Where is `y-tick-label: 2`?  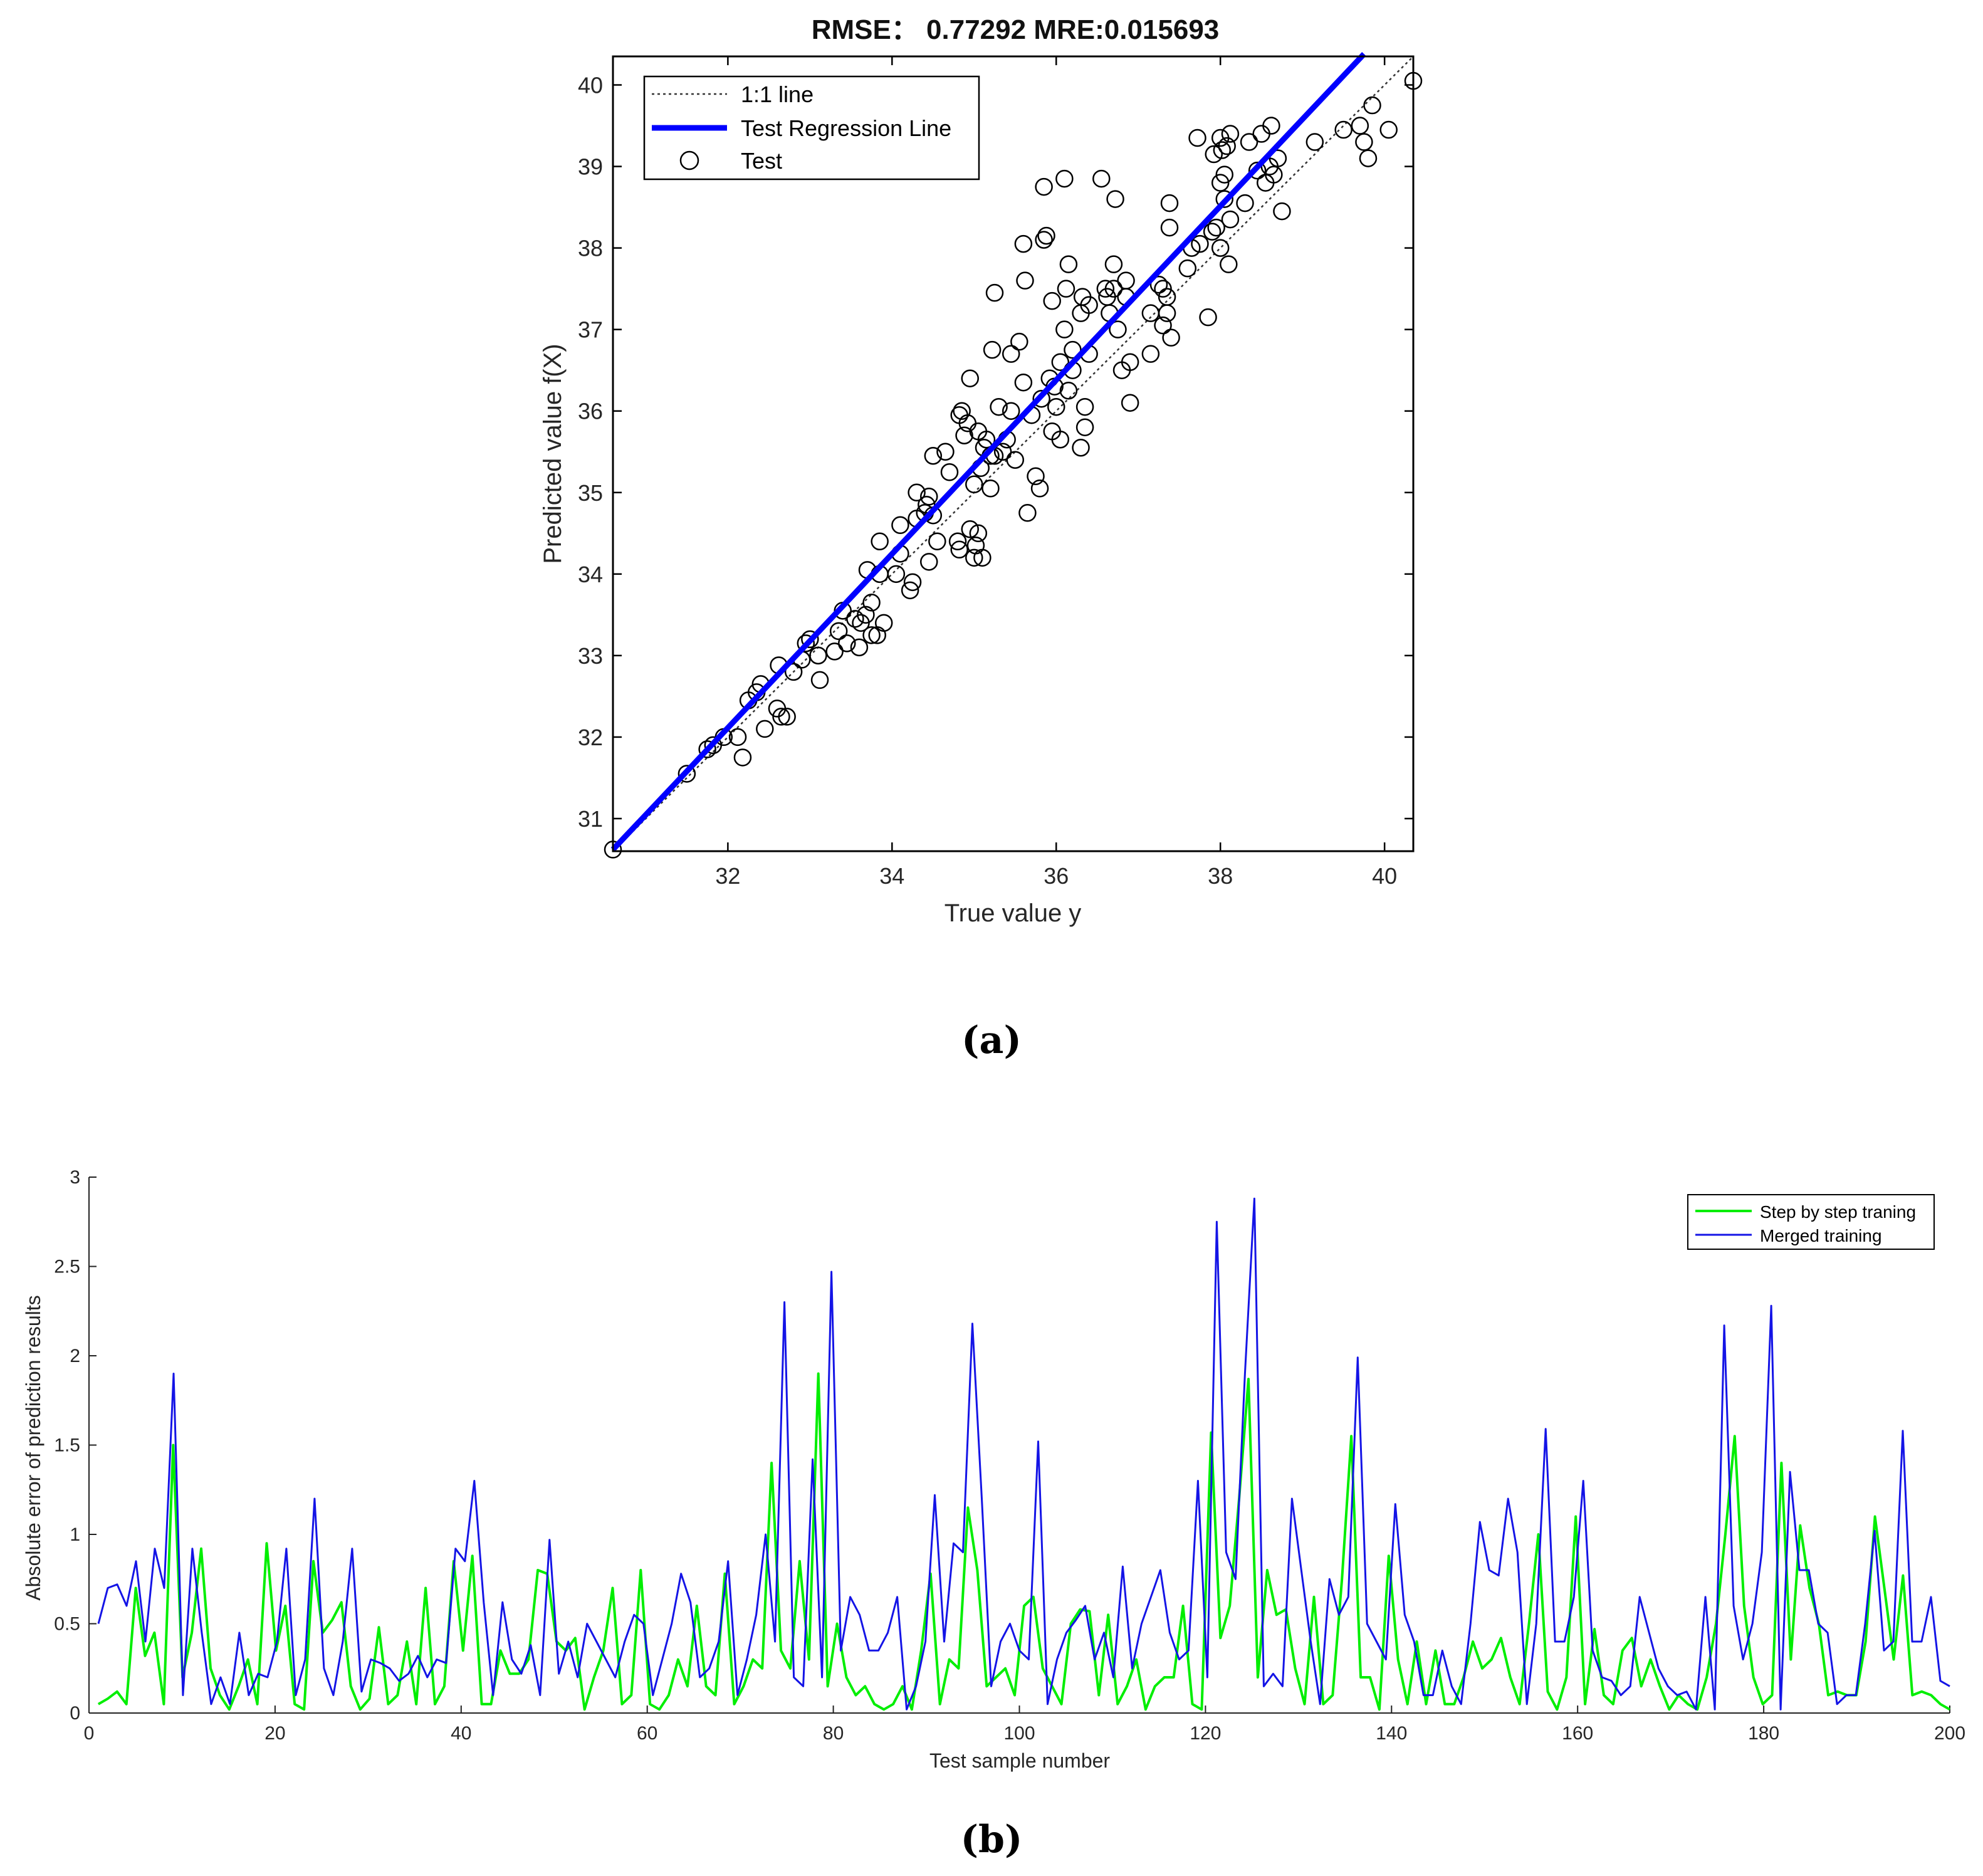 y-tick-label: 2 is located at coordinates (75, 1356).